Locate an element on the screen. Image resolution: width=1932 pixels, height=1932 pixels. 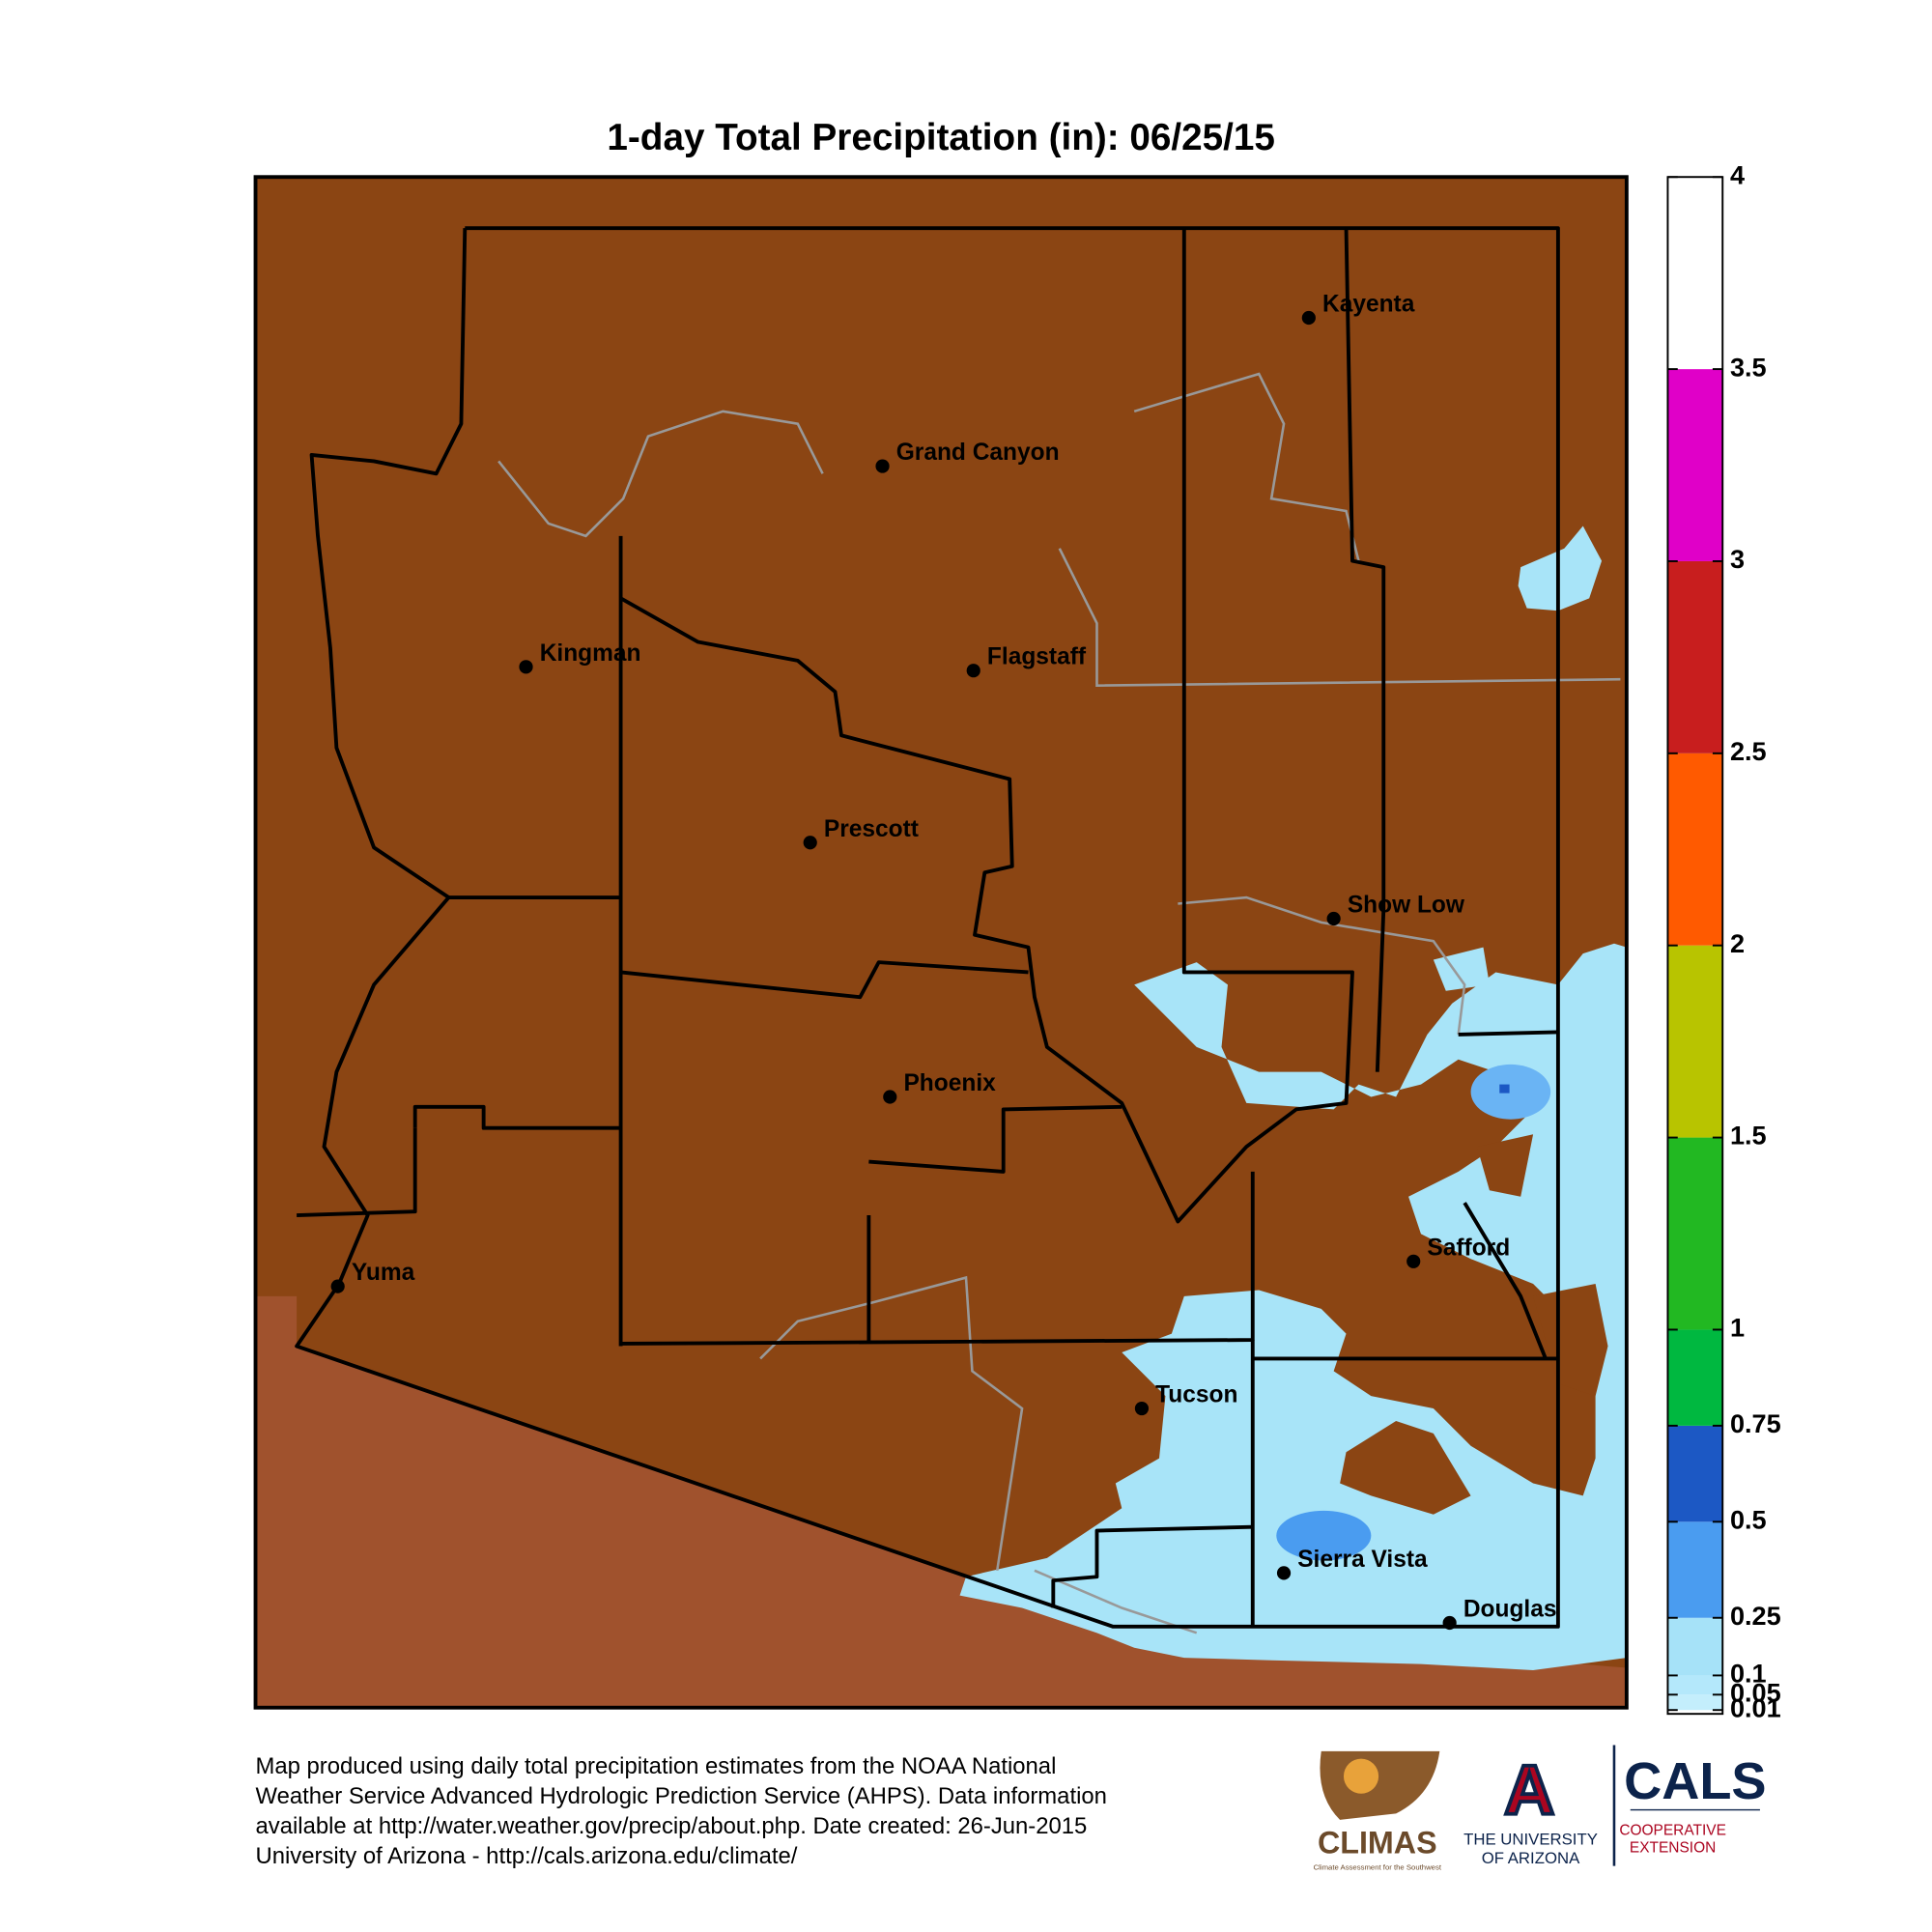
dry-areas is located at coordinates (1474, 1324).